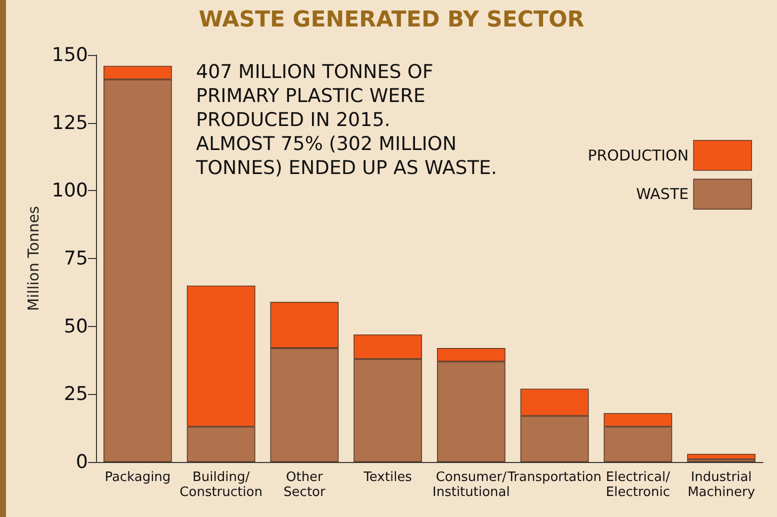 The image size is (777, 517). I want to click on bar, so click(721, 457).